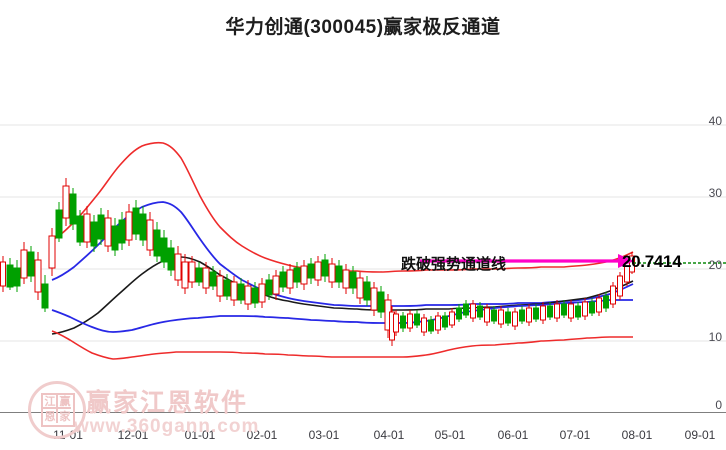  I want to click on x-tick-03-01: 03-01, so click(324, 435).